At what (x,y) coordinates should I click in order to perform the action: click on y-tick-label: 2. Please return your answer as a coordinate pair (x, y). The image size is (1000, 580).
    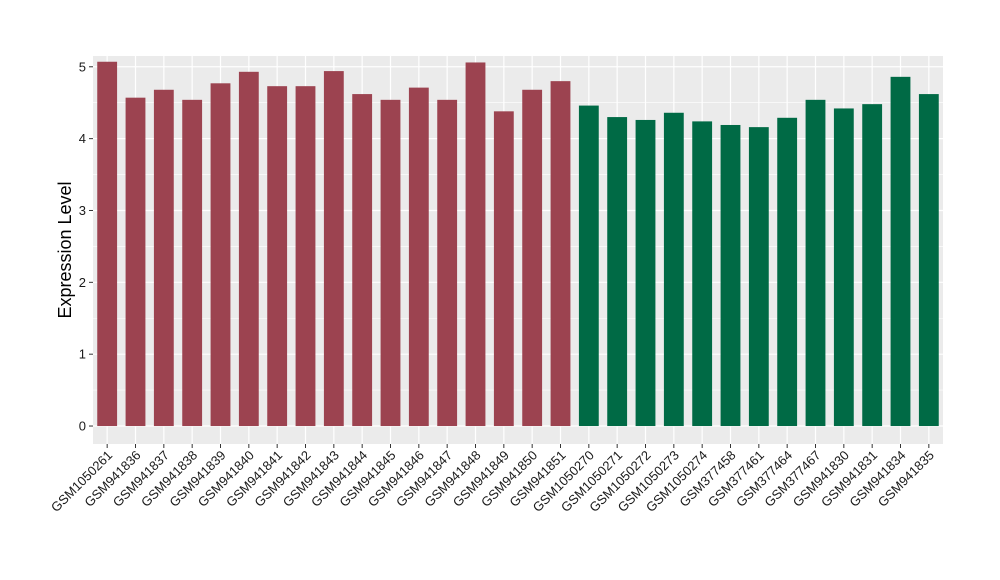
    Looking at the image, I should click on (82, 282).